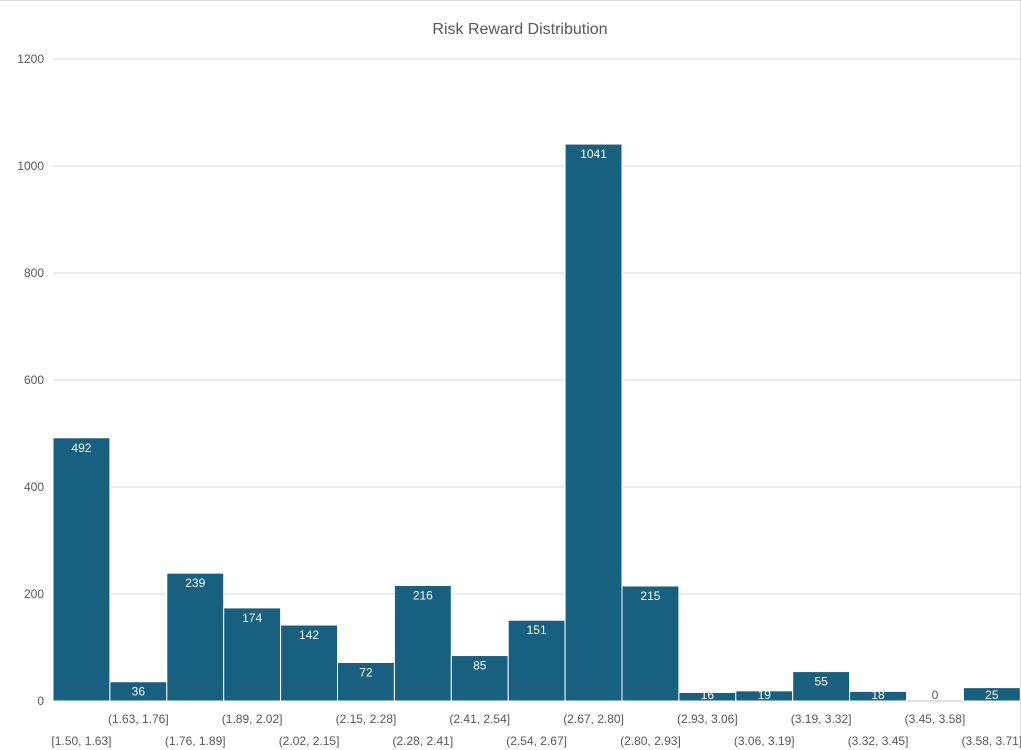  What do you see at coordinates (34, 380) in the screenshot?
I see `y-tick-label: 600` at bounding box center [34, 380].